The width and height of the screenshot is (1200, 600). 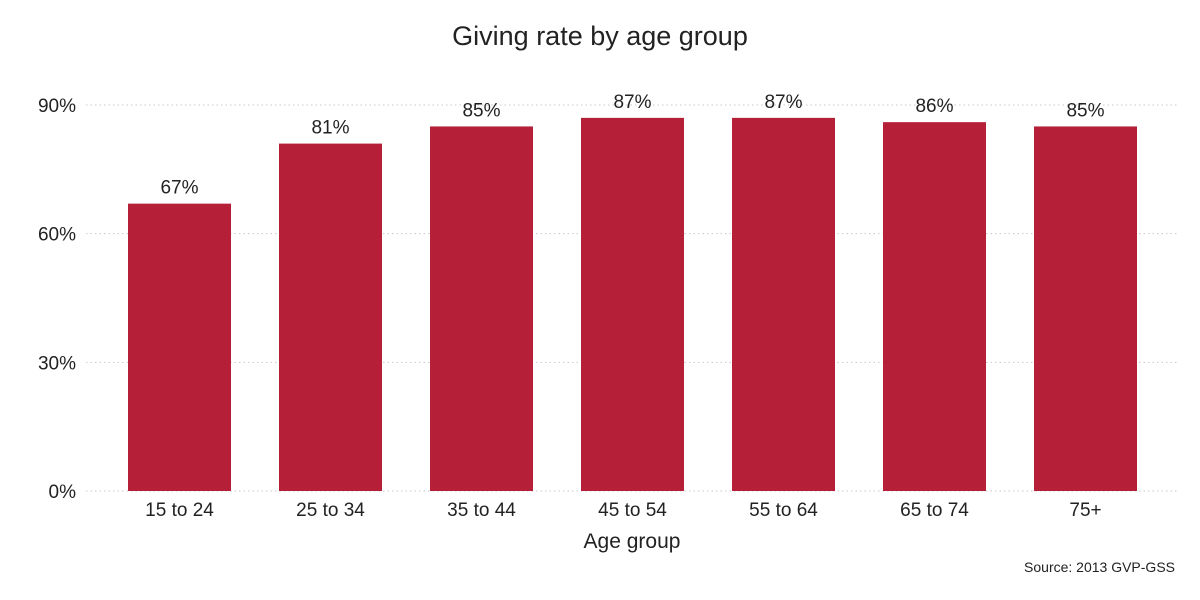 What do you see at coordinates (63, 492) in the screenshot?
I see `y-tick-label: 0%` at bounding box center [63, 492].